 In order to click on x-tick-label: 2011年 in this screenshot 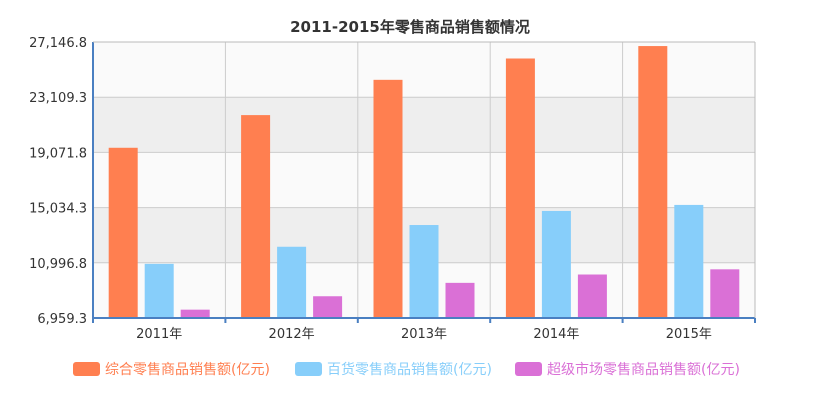, I will do `click(159, 334)`.